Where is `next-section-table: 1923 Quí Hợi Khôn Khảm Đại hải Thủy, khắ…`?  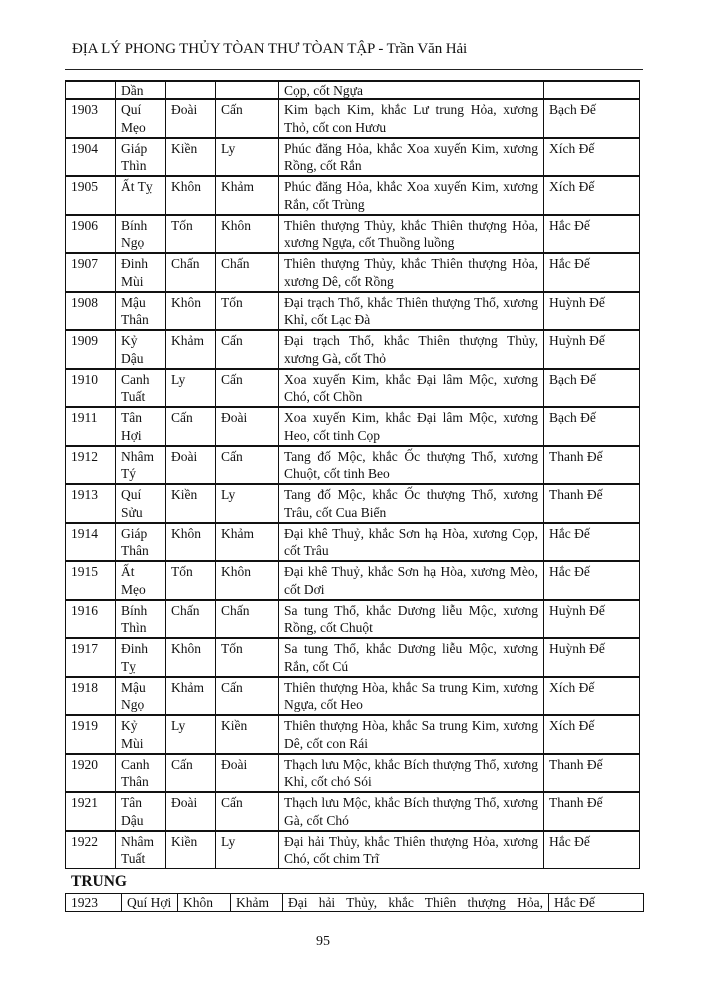
next-section-table: 1923 Quí Hợi Khôn Khảm Đại hải Thủy, khắ… is located at coordinates (354, 902).